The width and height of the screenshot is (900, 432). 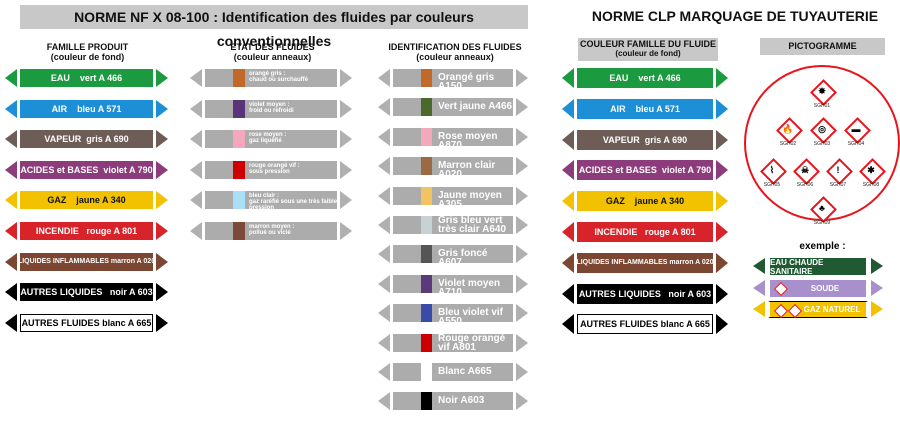 I want to click on pipe-body: ACIDES et BASES violet A 790, so click(x=645, y=170).